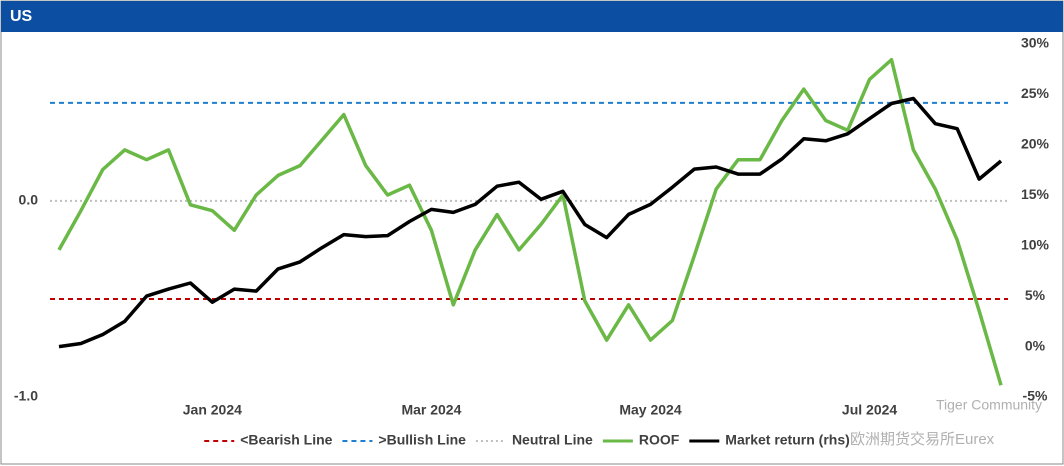 This screenshot has height=466, width=1064. Describe the element at coordinates (650, 410) in the screenshot. I see `x-tick-label: May 2024` at that location.